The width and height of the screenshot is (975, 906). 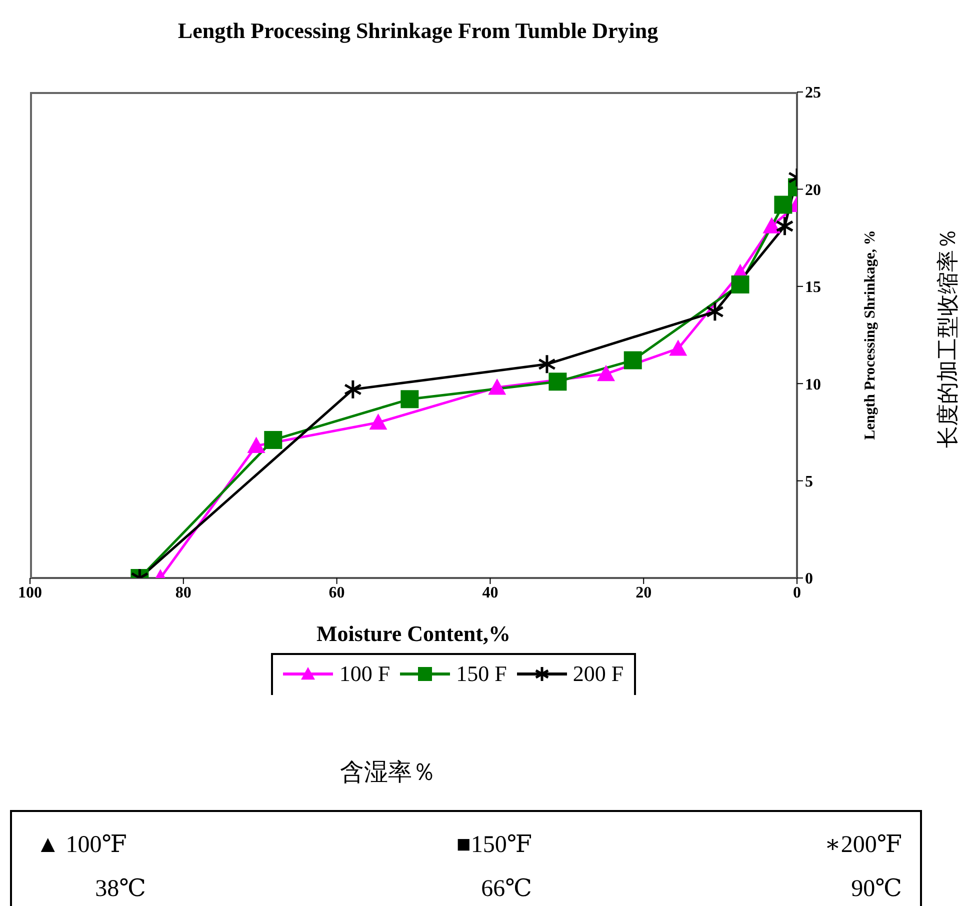 What do you see at coordinates (813, 287) in the screenshot?
I see `y-tick-label: 15` at bounding box center [813, 287].